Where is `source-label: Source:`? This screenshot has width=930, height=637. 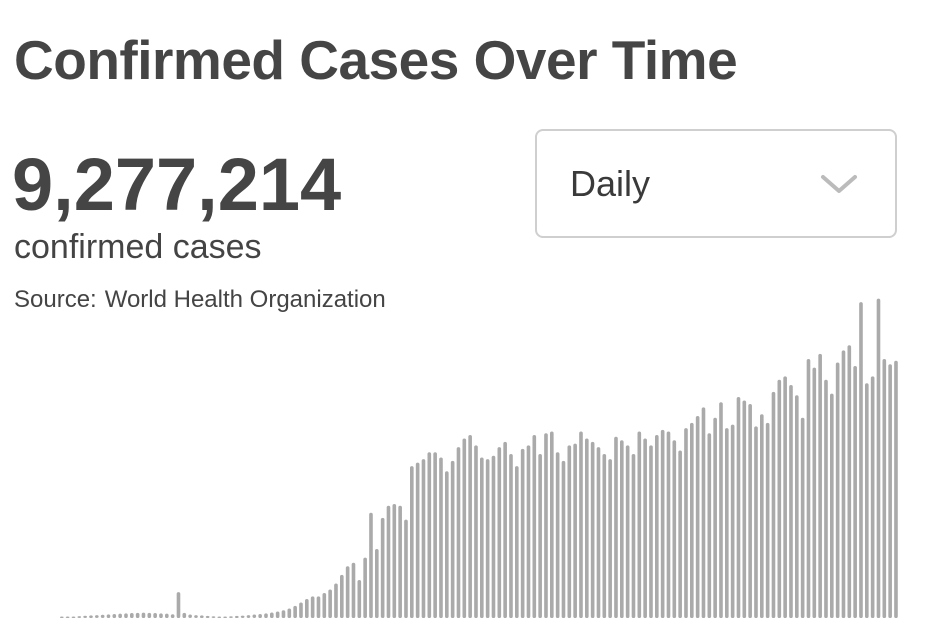
source-label: Source: is located at coordinates (55, 299).